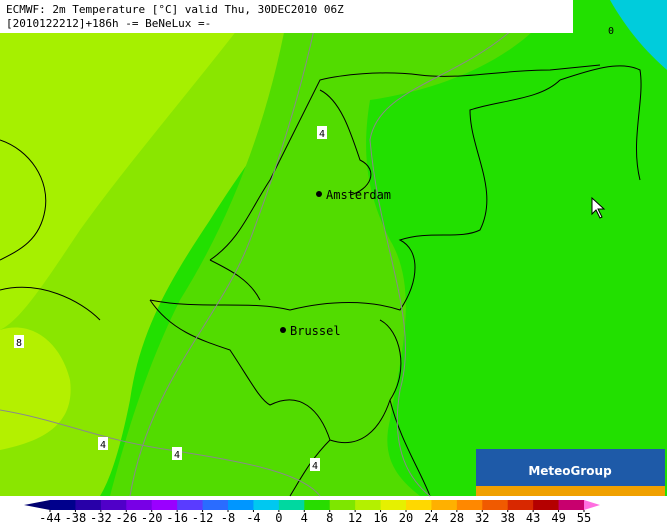 The width and height of the screenshot is (667, 529). Describe the element at coordinates (152, 518) in the screenshot. I see `colorbar-tick-label: -20` at that location.